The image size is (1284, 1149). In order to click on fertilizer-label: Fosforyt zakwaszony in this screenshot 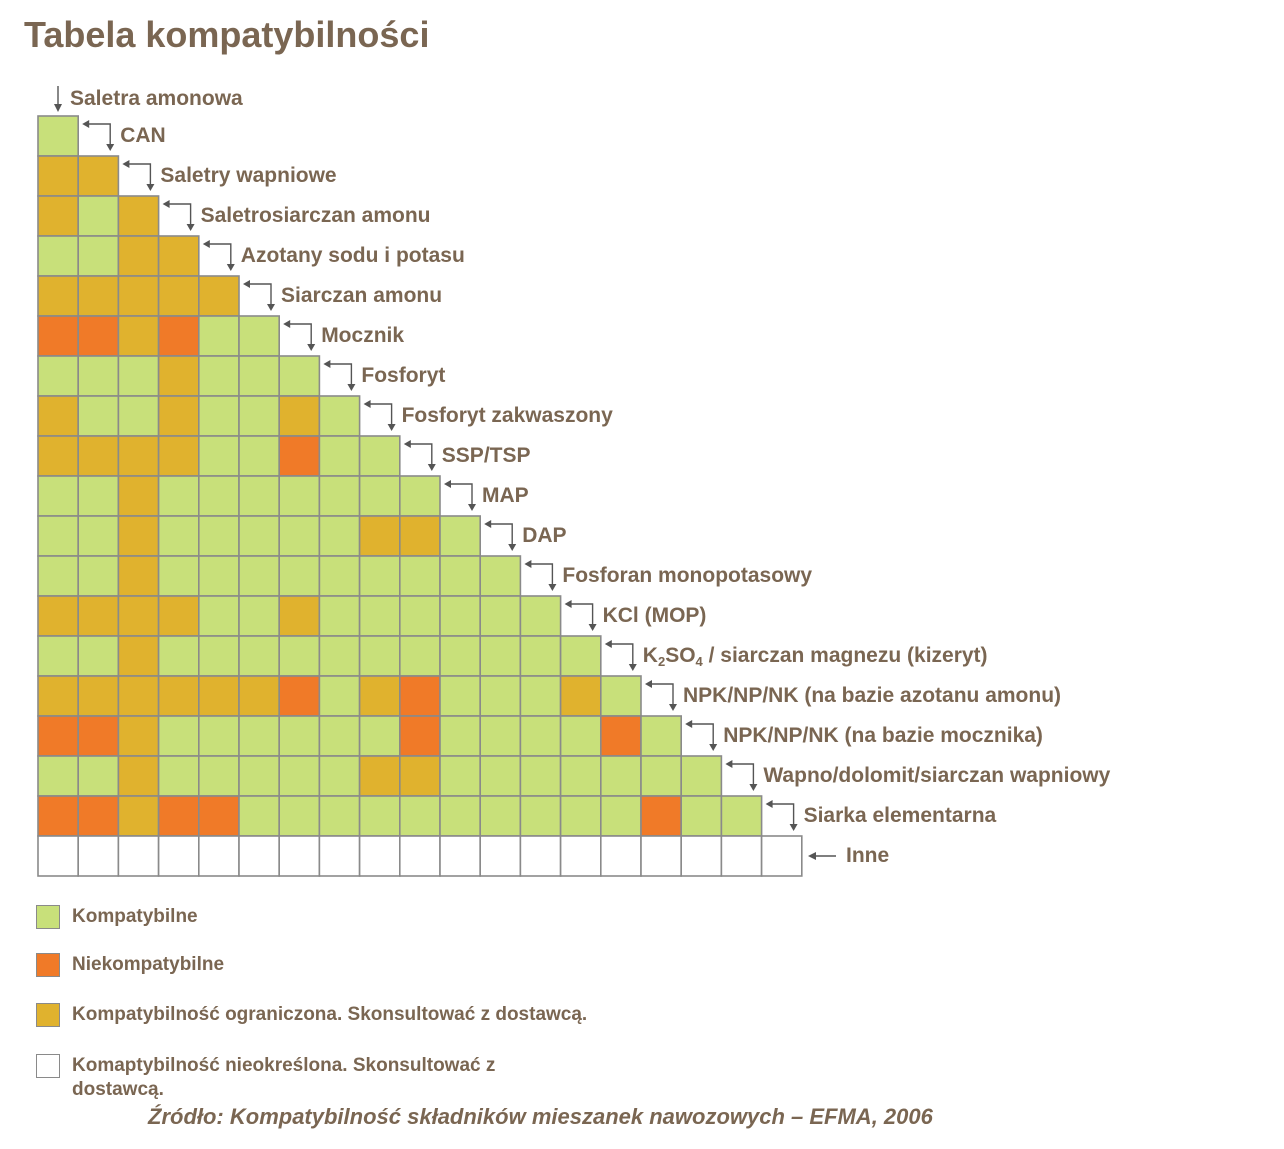, I will do `click(507, 415)`.